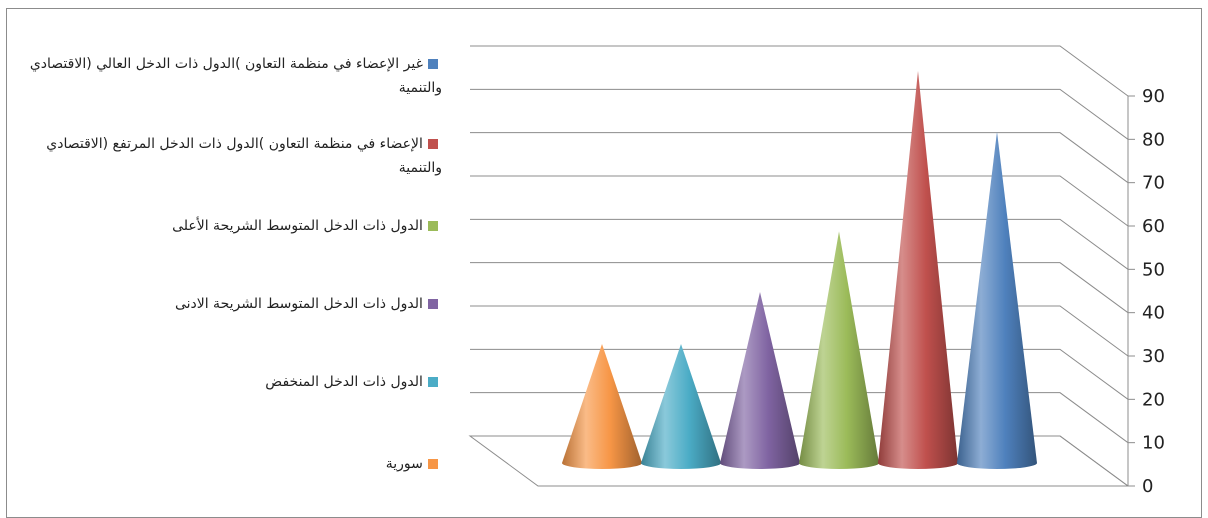  What do you see at coordinates (1153, 443) in the screenshot?
I see `y-tick-label: 10` at bounding box center [1153, 443].